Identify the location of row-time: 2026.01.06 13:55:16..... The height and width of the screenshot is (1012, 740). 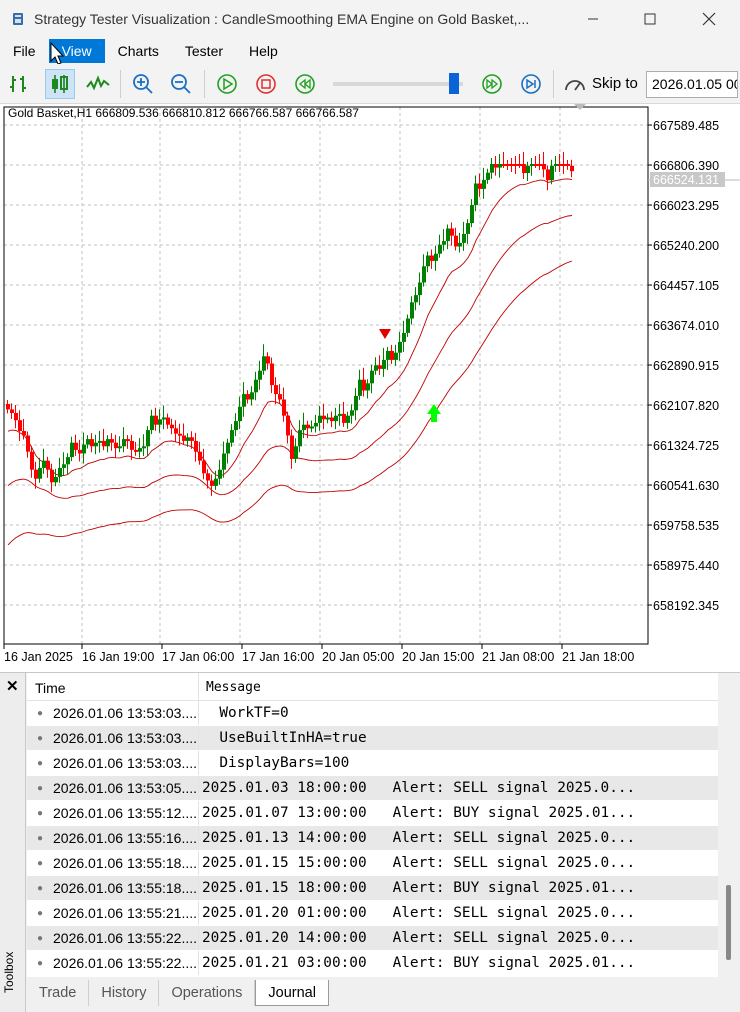
(126, 838).